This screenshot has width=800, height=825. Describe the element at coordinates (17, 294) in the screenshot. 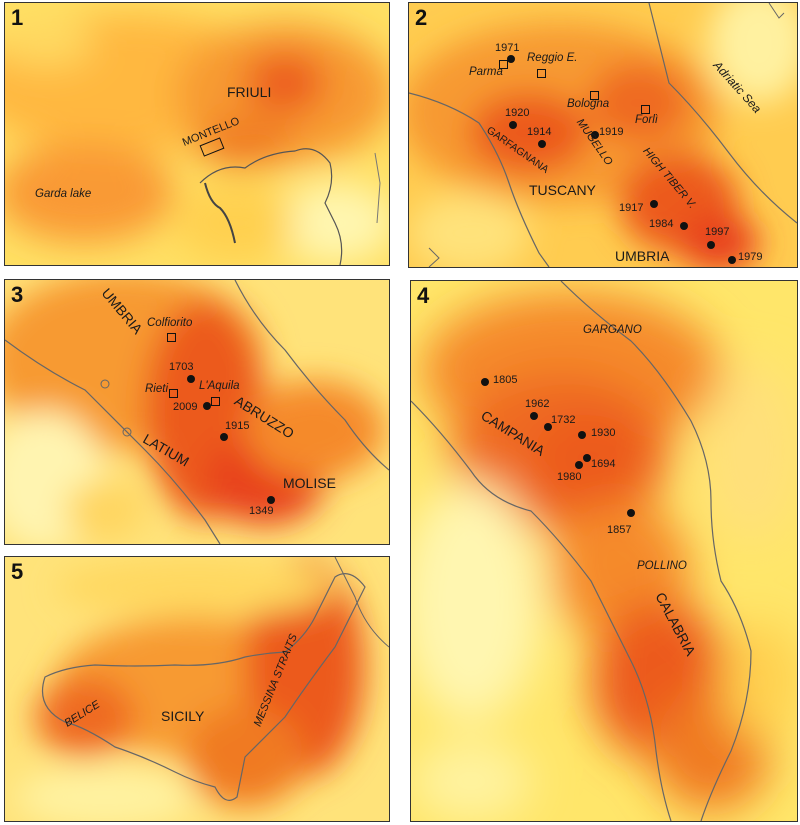

I see `panel-number: 3` at that location.